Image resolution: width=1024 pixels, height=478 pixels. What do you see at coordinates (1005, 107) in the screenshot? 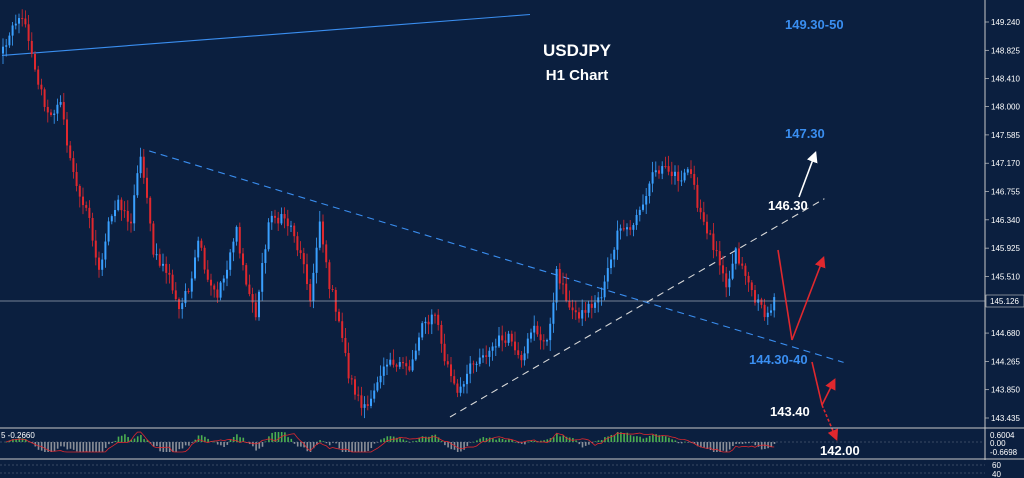
I see `price-tick-label: 148.000` at bounding box center [1005, 107].